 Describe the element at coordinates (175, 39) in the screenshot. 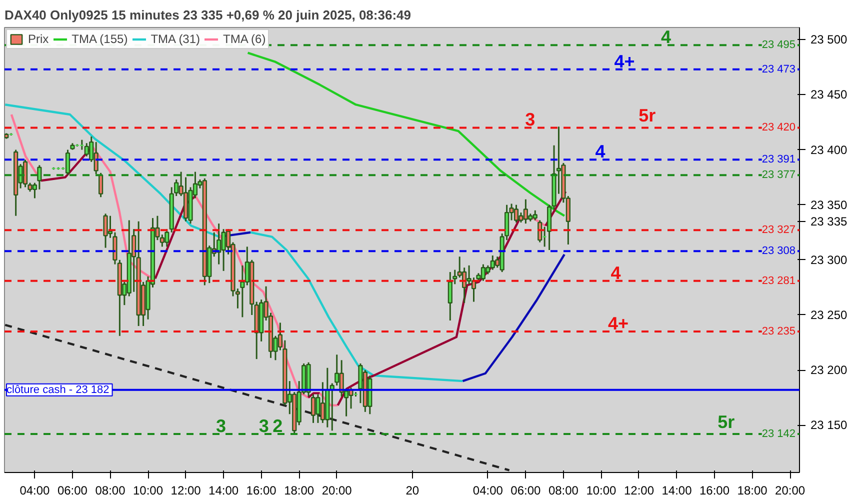

I see `legend-label: TMA (31)` at that location.